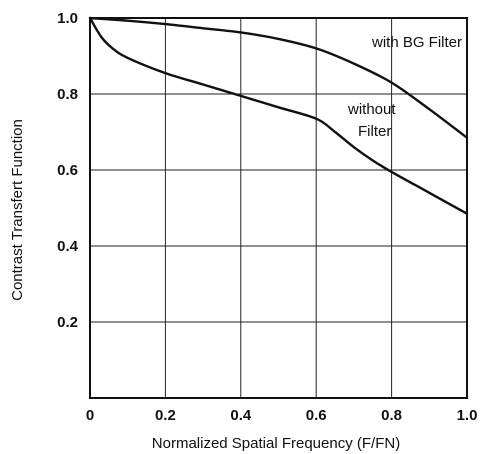 Image resolution: width=481 pixels, height=454 pixels. Describe the element at coordinates (90, 415) in the screenshot. I see `x-tick-label: 0` at that location.